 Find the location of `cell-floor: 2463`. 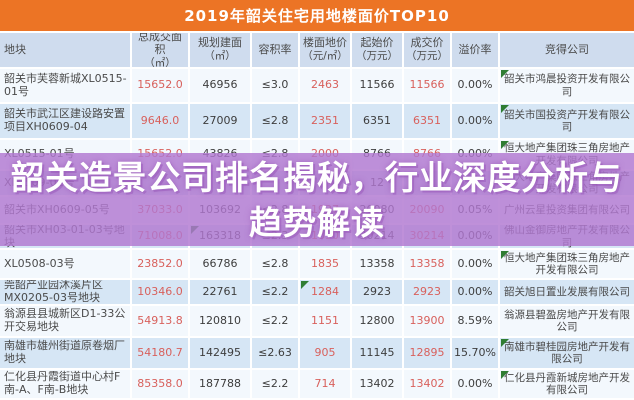

cell-floor: 2463 is located at coordinates (326, 86).